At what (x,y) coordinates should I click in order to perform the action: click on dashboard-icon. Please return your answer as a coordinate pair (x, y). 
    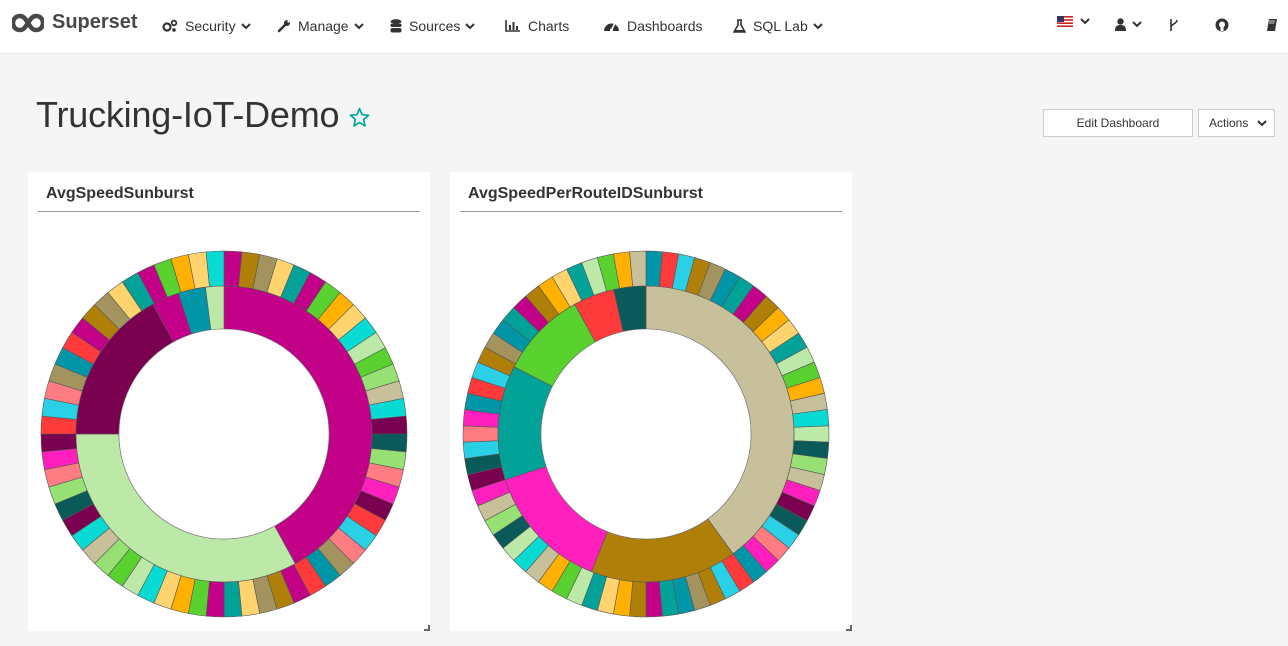
    Looking at the image, I should click on (611, 27).